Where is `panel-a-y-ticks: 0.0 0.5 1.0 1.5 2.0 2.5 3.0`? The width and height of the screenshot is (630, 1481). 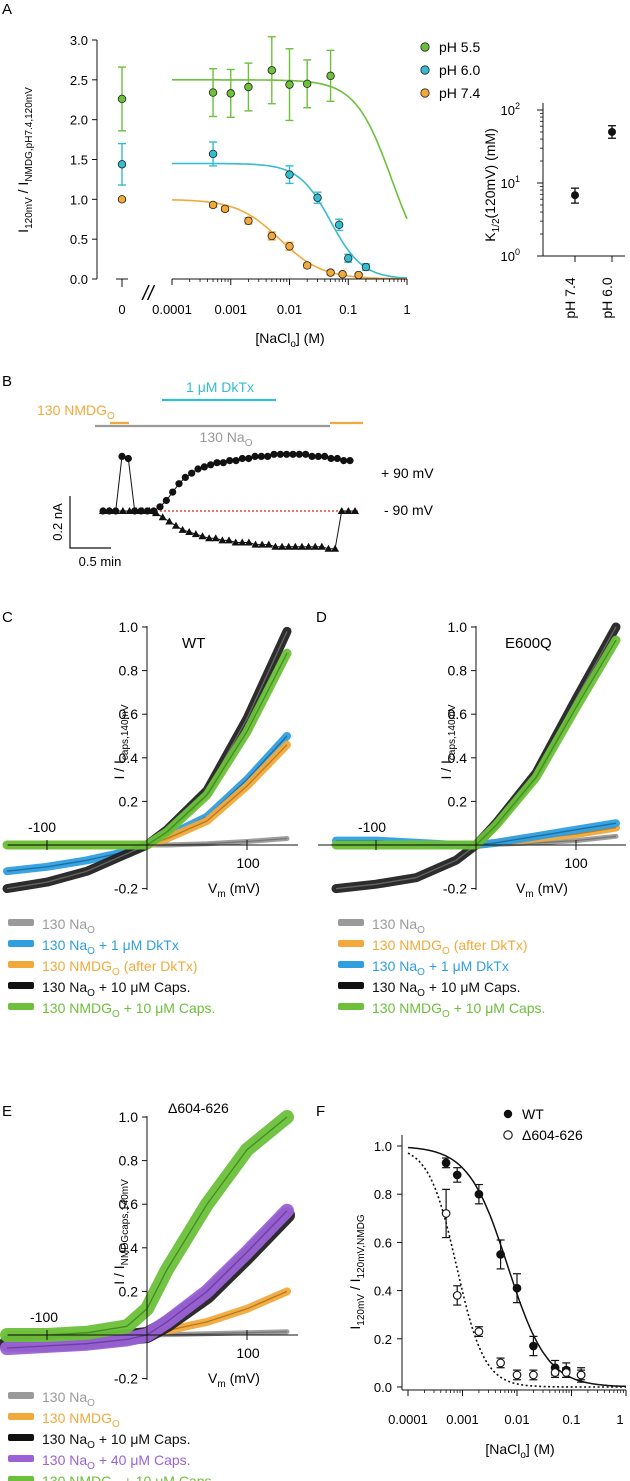 panel-a-y-ticks: 0.0 0.5 1.0 1.5 2.0 2.5 3.0 is located at coordinates (83, 160).